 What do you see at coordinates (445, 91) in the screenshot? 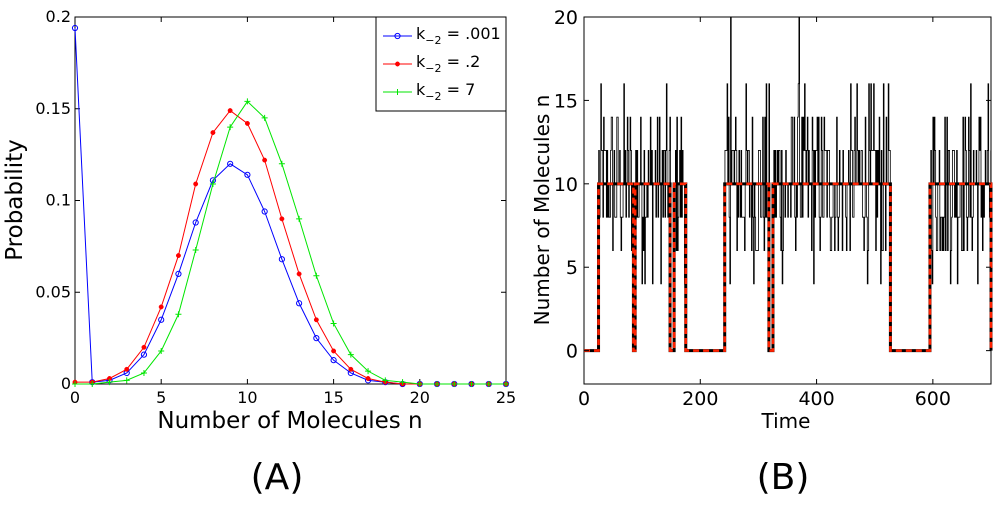
I see `legend-label: k−2 = 7` at bounding box center [445, 91].